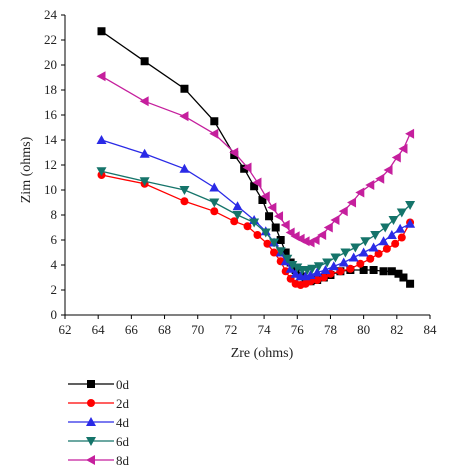 Image resolution: width=474 pixels, height=474 pixels. What do you see at coordinates (99, 422) in the screenshot?
I see `legend-item-4d: 4d` at bounding box center [99, 422].